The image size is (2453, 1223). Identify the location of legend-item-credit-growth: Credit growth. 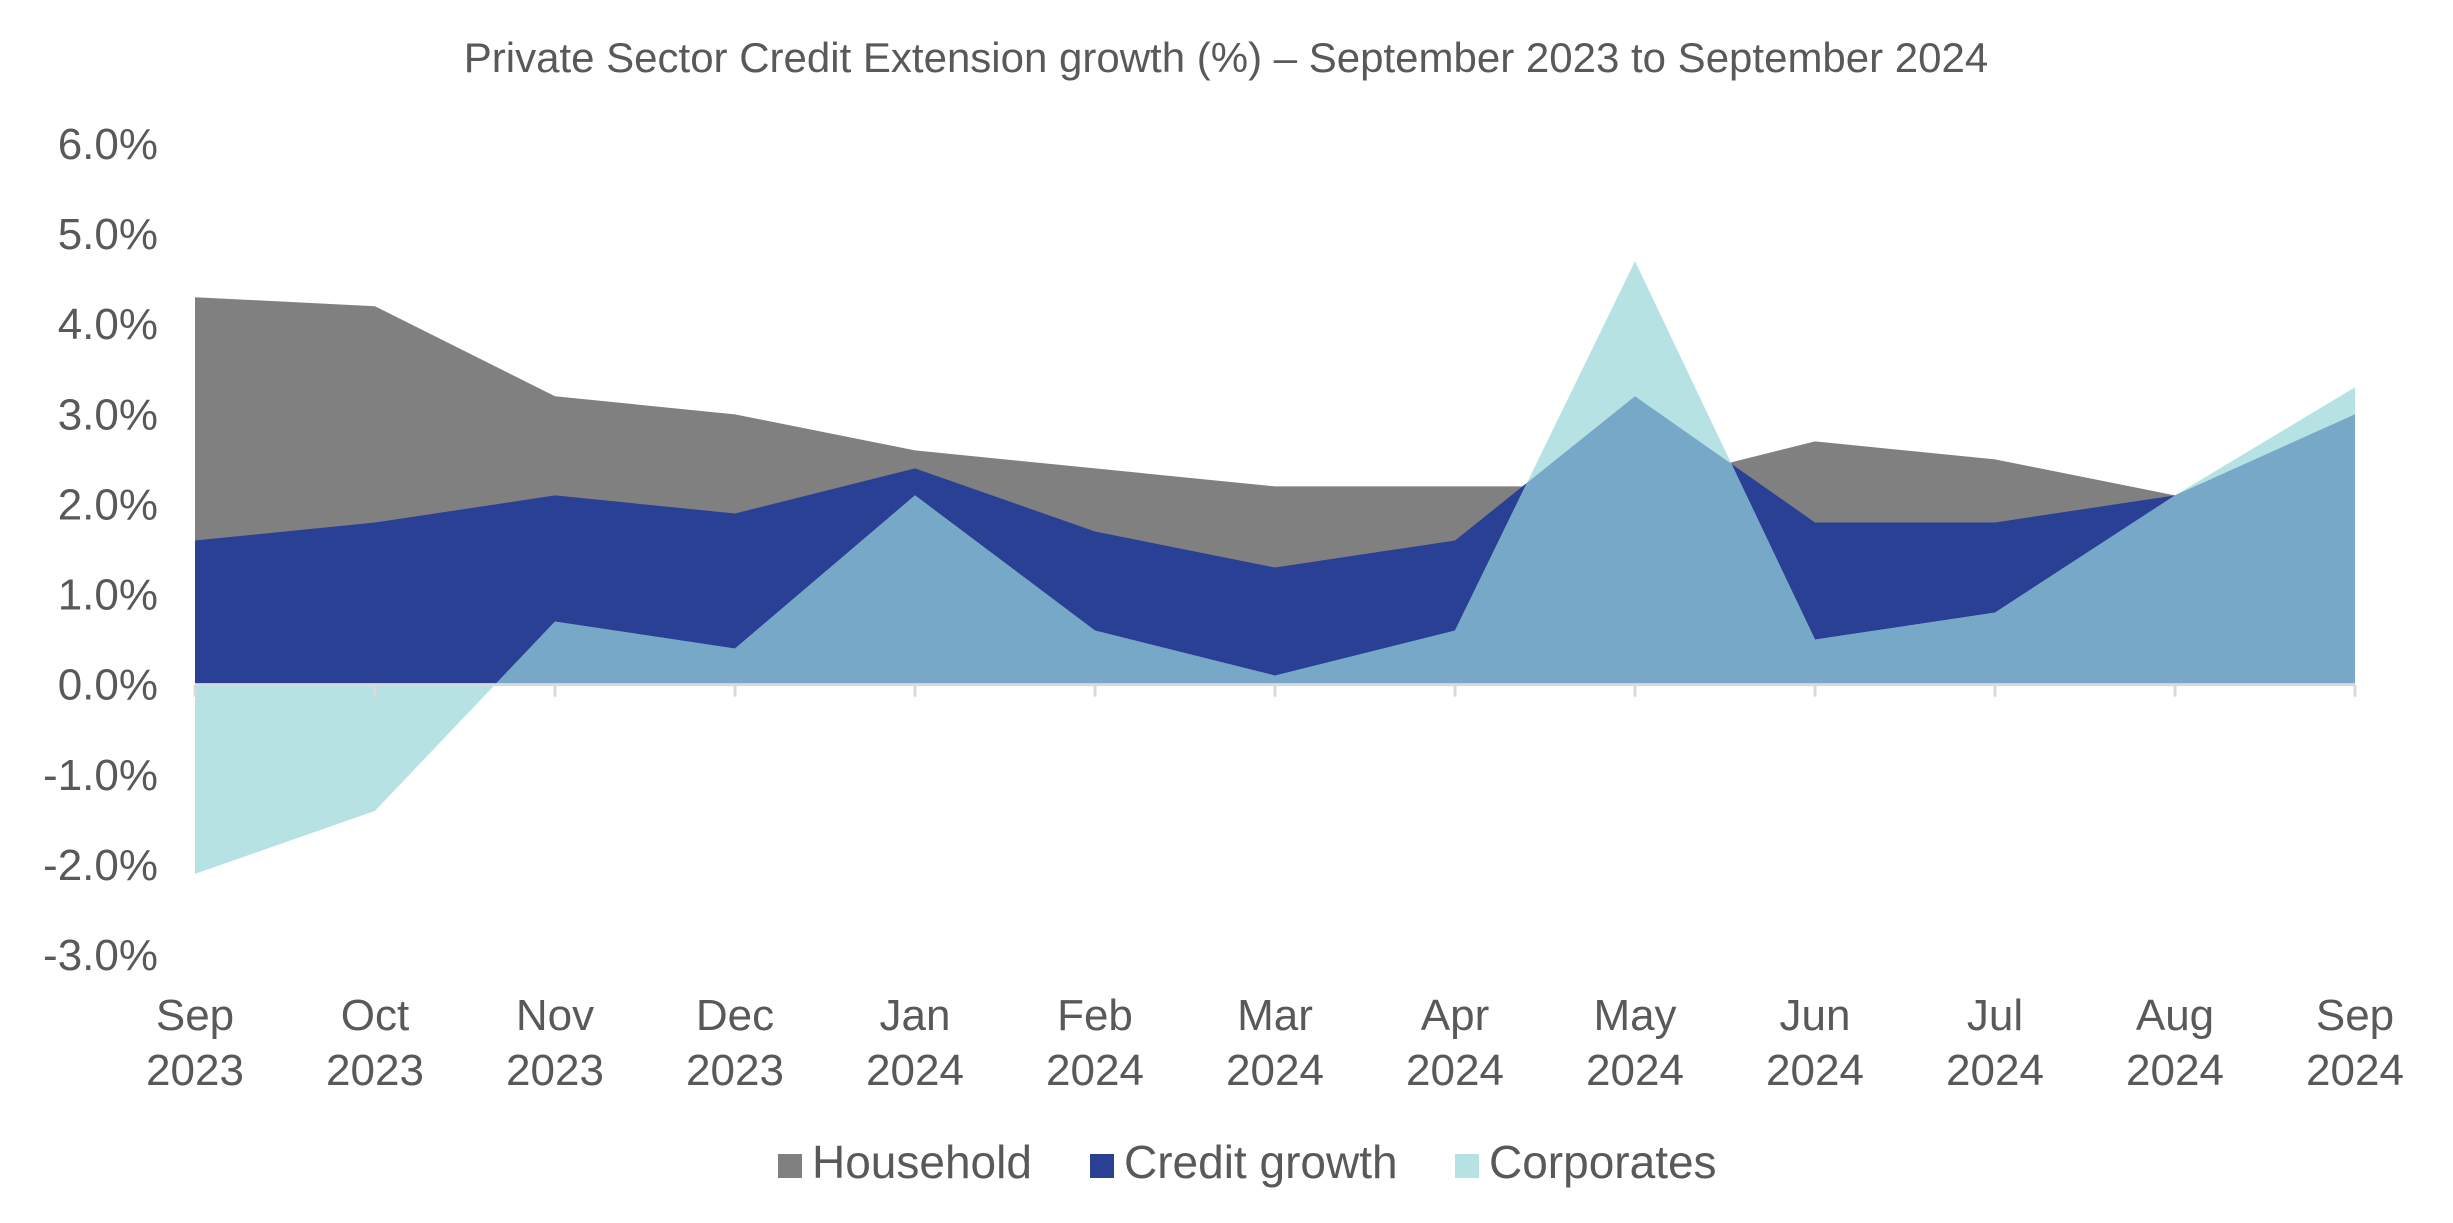
(1244, 1162).